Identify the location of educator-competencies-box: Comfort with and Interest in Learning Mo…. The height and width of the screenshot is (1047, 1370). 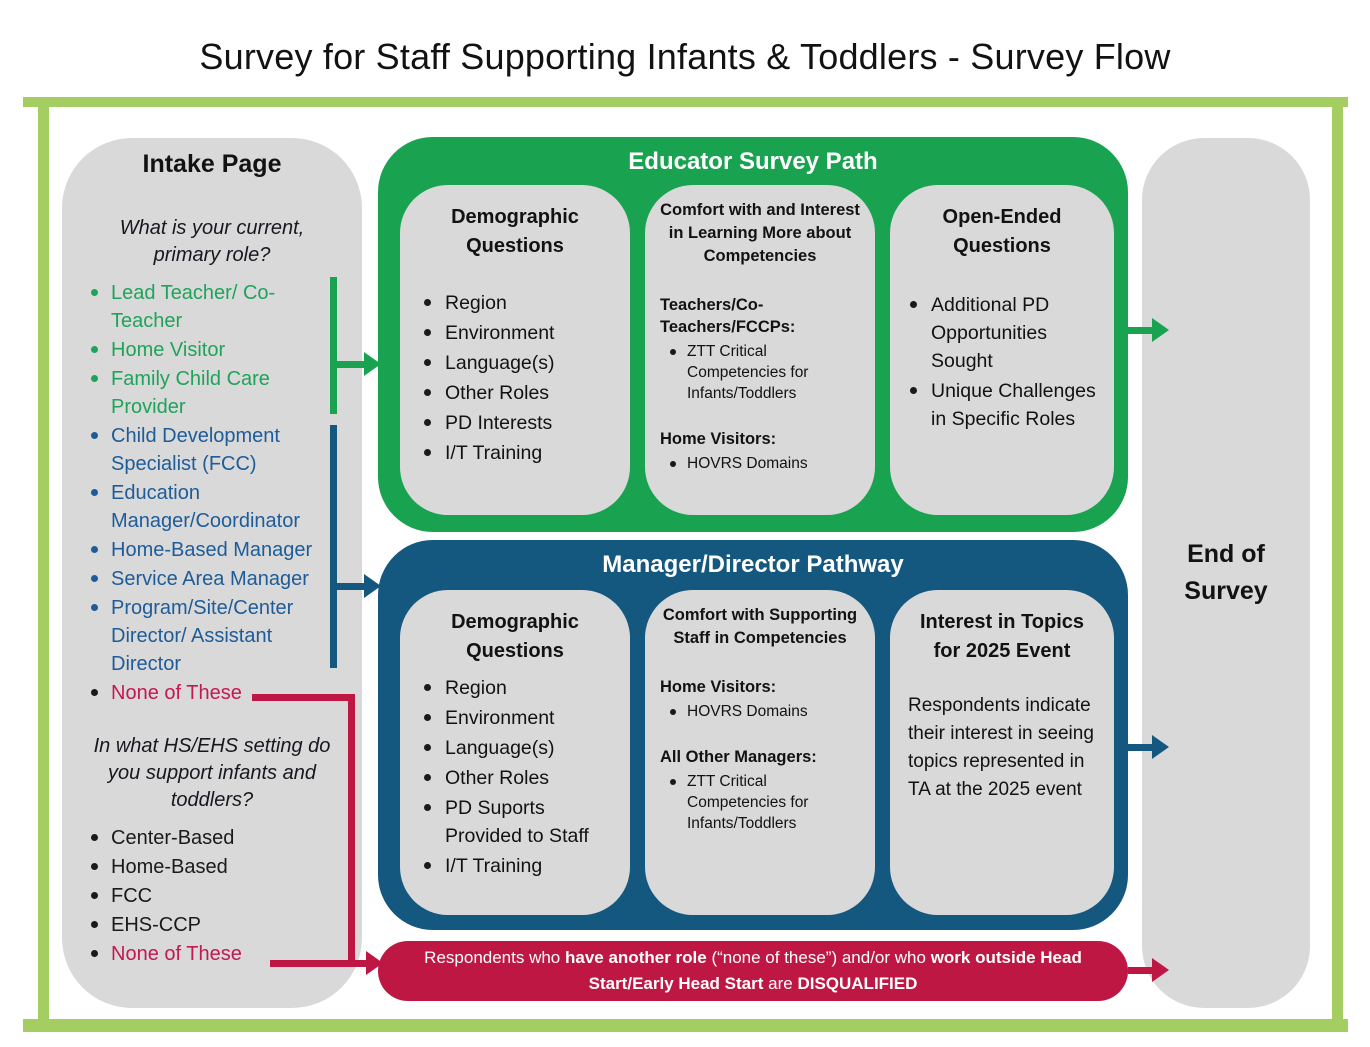
(760, 350).